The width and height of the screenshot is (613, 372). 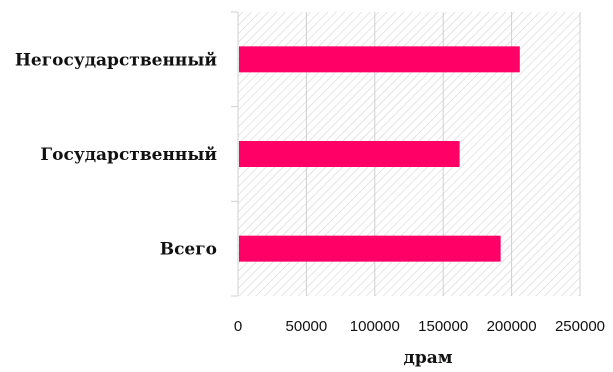 I want to click on x-tick-label: 150000, so click(x=443, y=326).